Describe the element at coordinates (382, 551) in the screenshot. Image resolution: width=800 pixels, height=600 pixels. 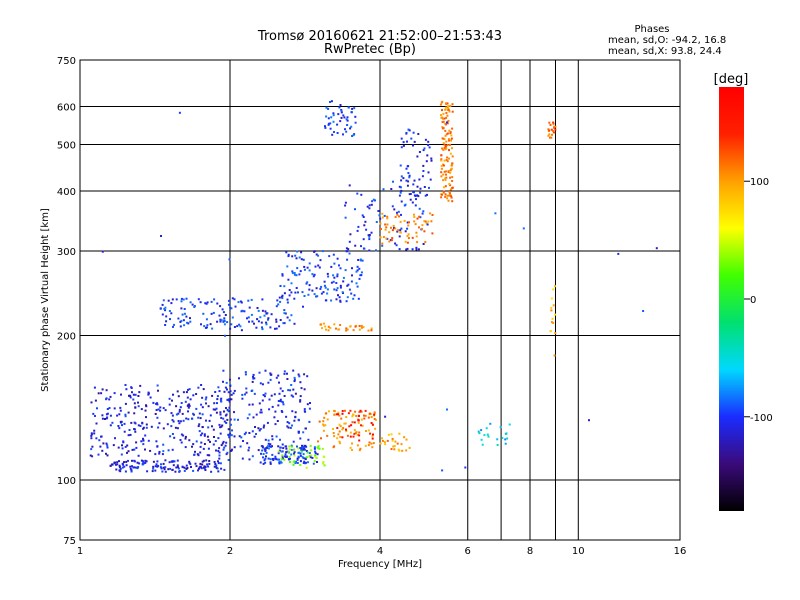
I see `x-axis-ticks: 1 2 4 6 8 10 16` at that location.